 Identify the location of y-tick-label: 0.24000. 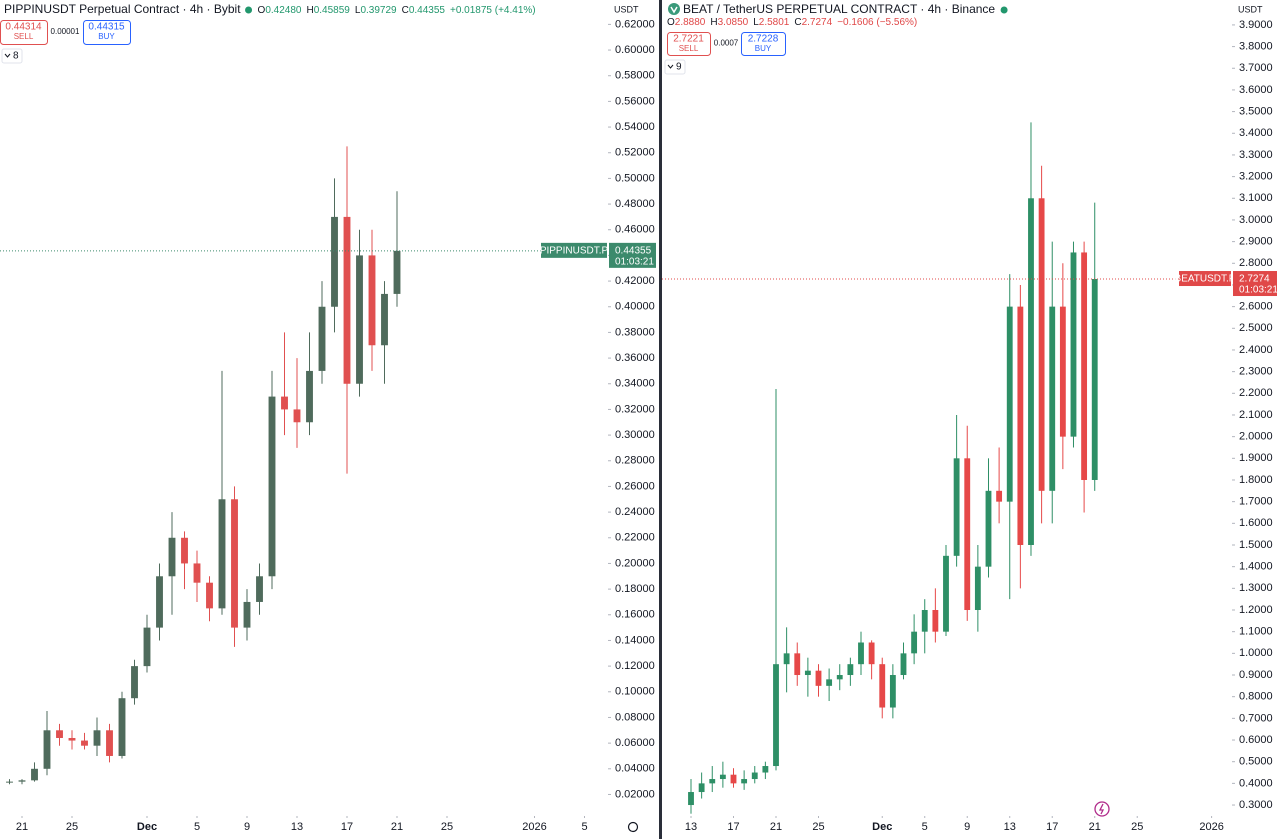
(635, 512).